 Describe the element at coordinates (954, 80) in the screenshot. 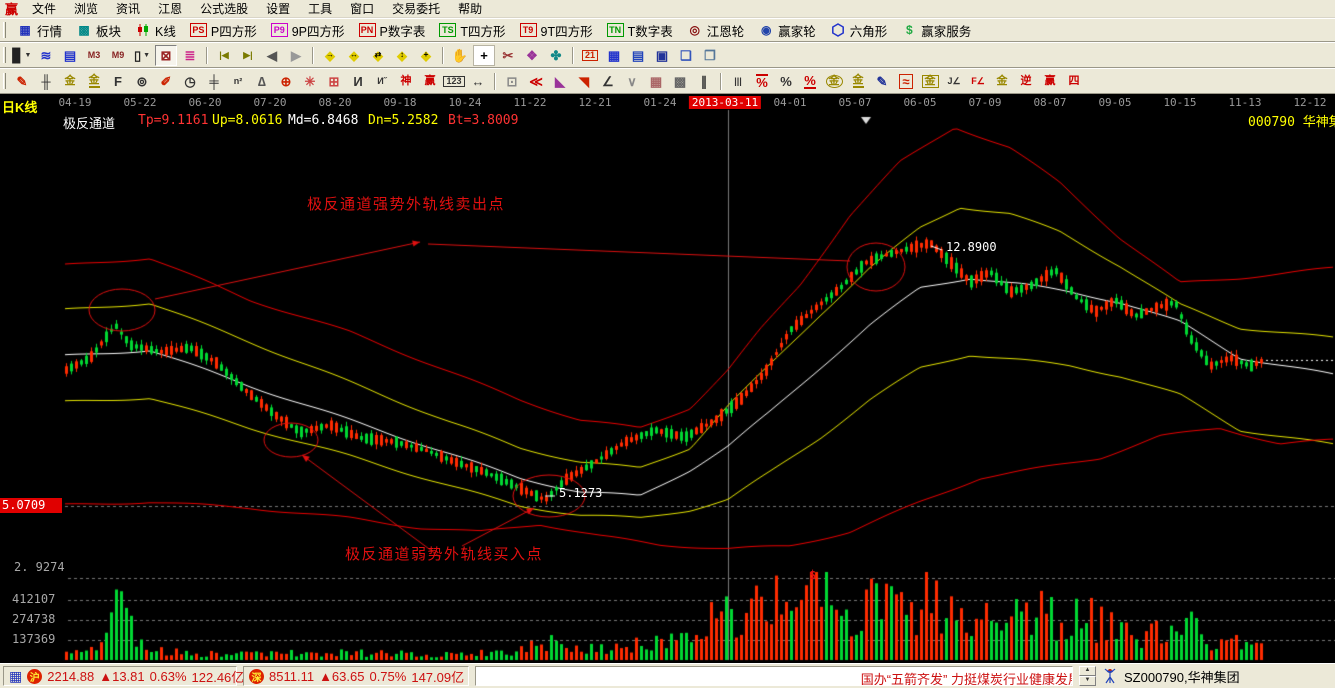

I see `angle-j-tool: J∠` at that location.